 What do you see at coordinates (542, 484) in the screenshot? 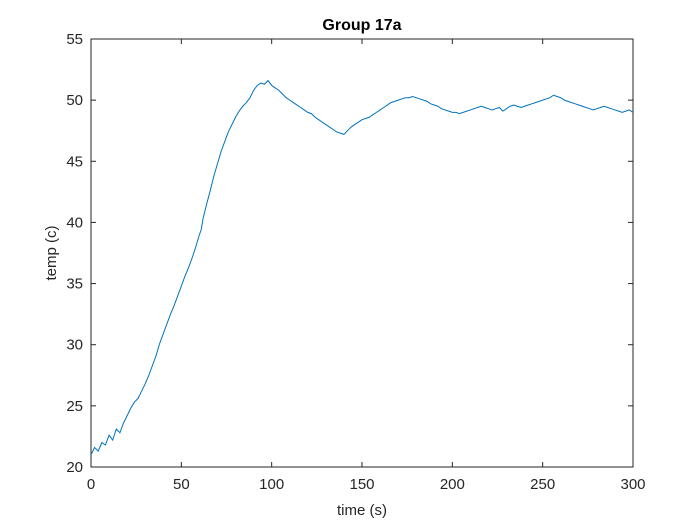
I see `x-tick-label: 250` at bounding box center [542, 484].